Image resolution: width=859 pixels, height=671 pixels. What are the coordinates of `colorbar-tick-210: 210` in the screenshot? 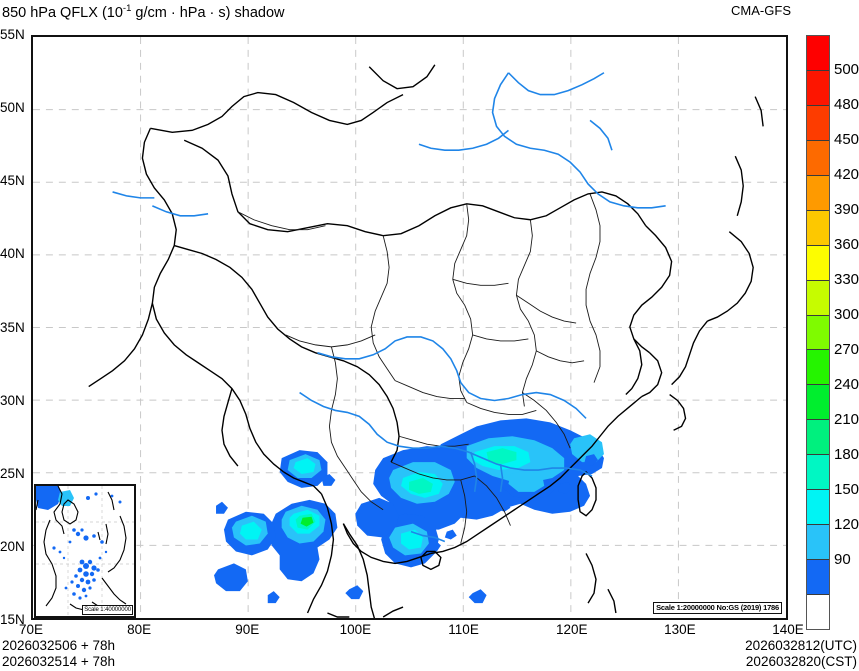 It's located at (846, 419).